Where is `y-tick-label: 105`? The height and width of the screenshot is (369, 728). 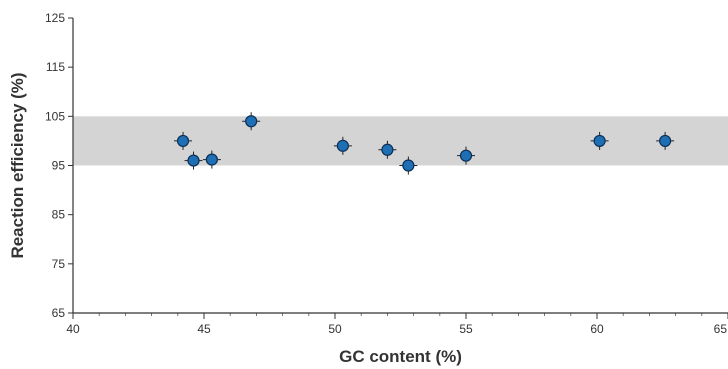
y-tick-label: 105 is located at coordinates (55, 116).